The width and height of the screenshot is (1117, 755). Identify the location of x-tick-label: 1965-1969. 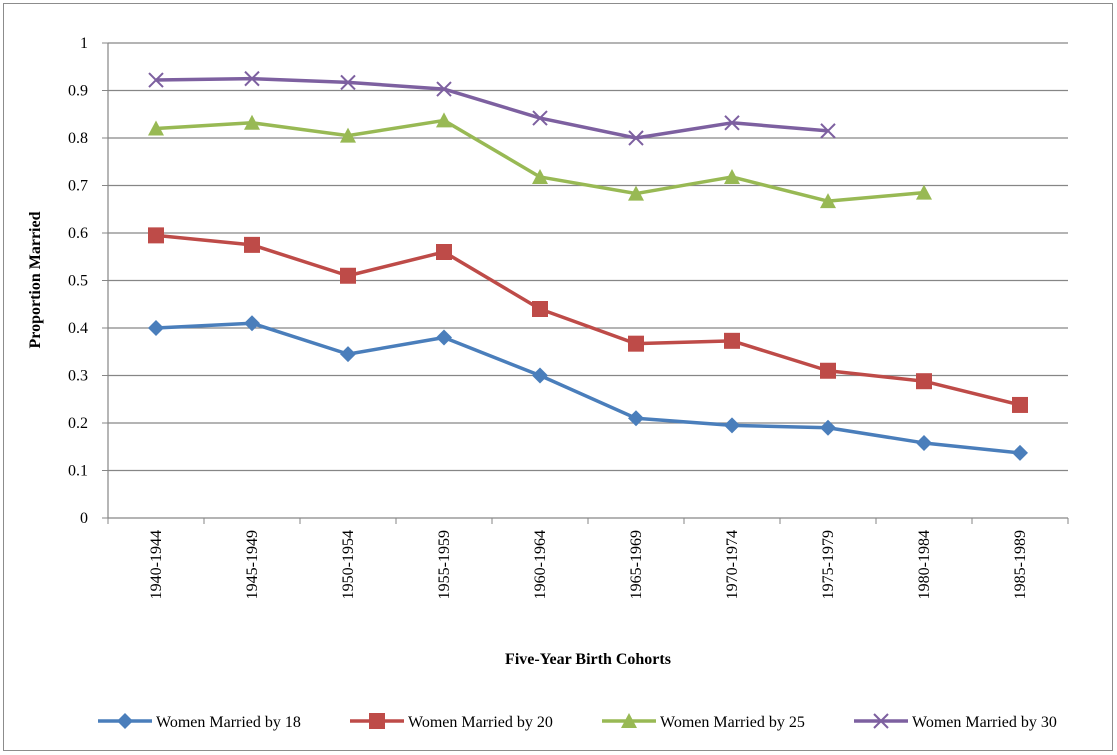
(636, 564).